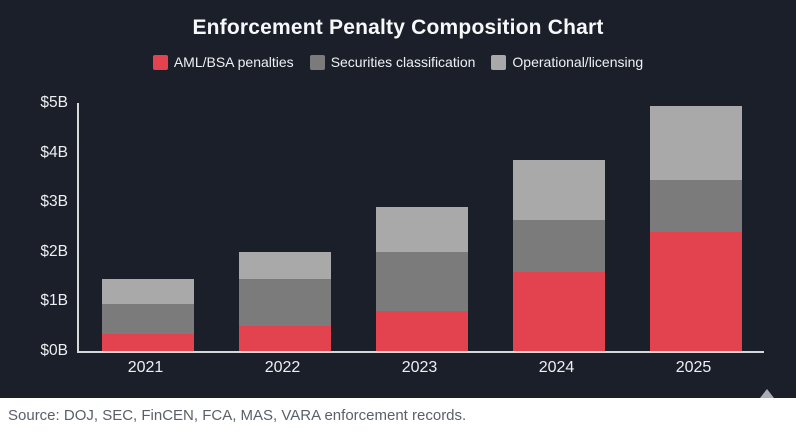  Describe the element at coordinates (693, 367) in the screenshot. I see `x-tick-label: 2025` at that location.